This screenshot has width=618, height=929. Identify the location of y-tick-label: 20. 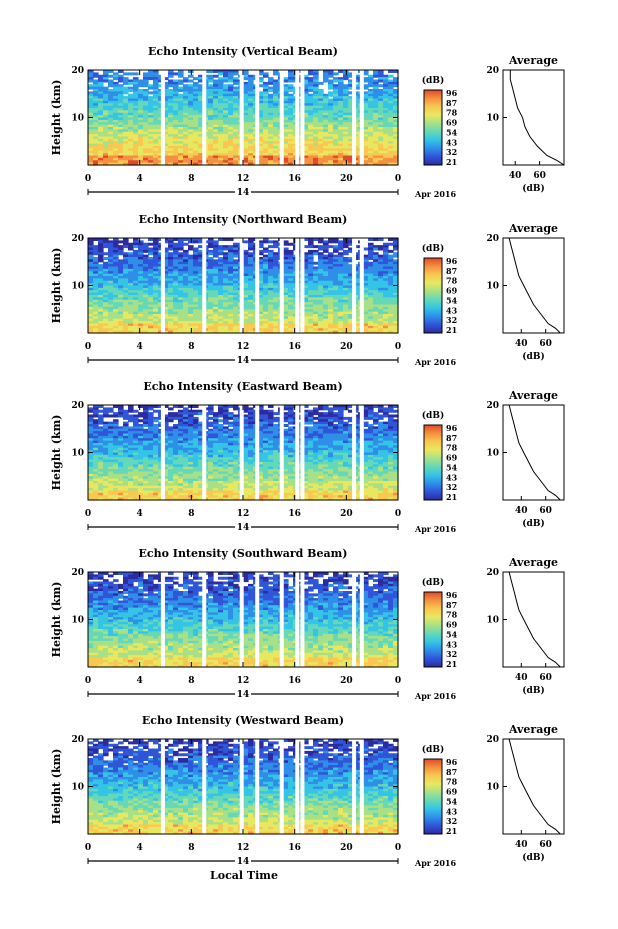
(77, 71).